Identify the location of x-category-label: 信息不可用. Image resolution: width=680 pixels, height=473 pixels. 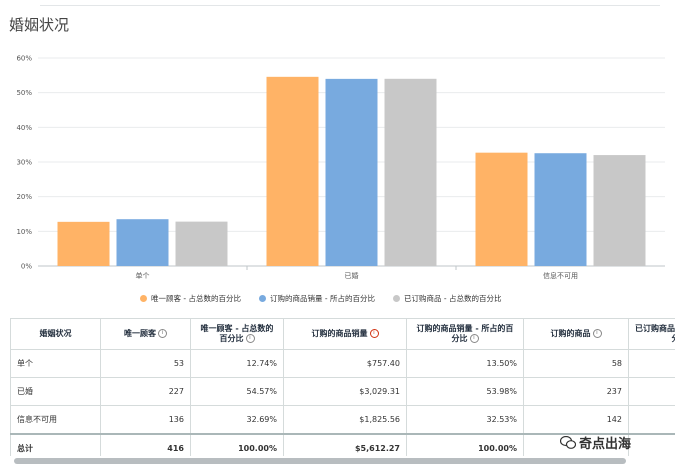
(560, 275).